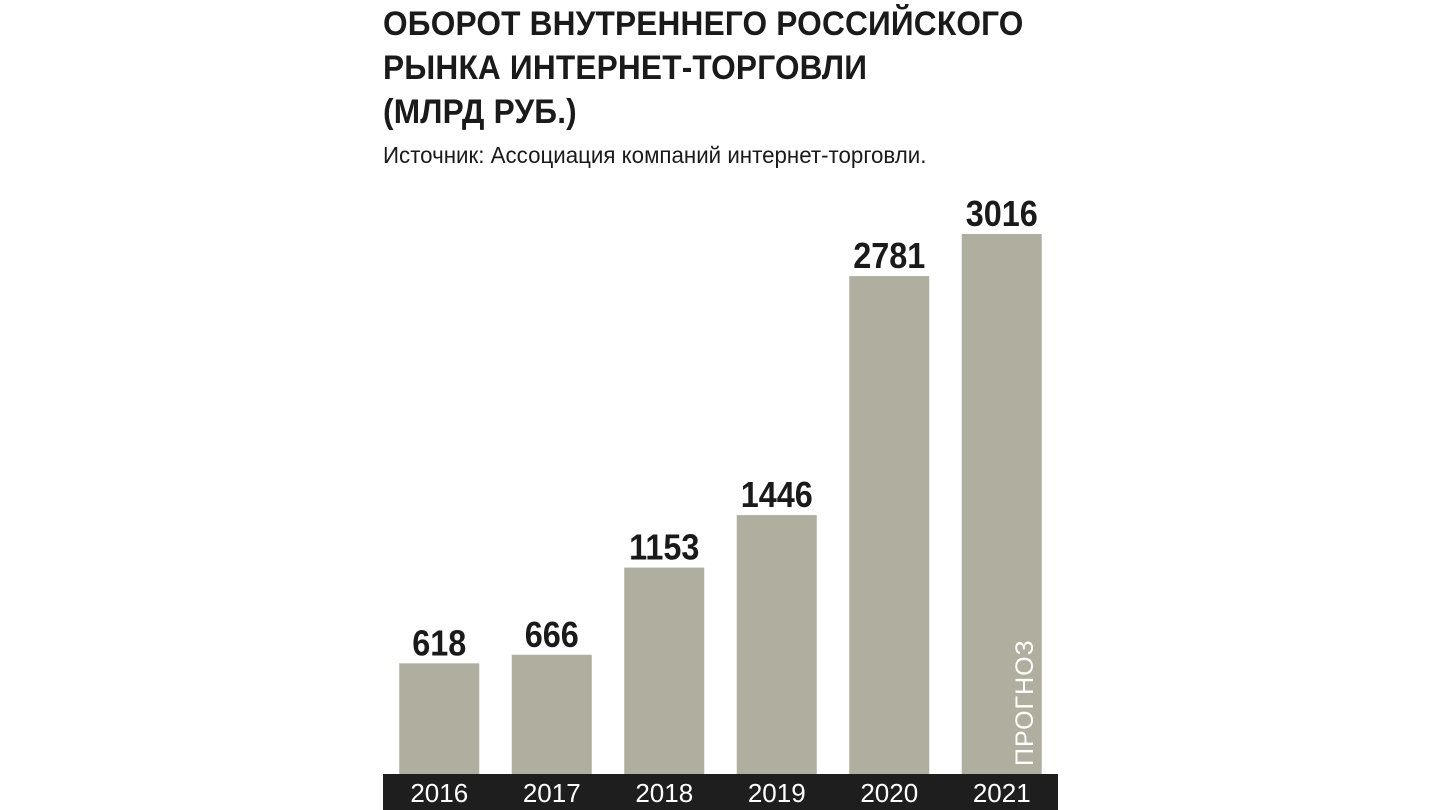 The width and height of the screenshot is (1440, 810). I want to click on x-axis-ticks: 2016 2017 2018 2019 2020 2021, so click(720, 793).